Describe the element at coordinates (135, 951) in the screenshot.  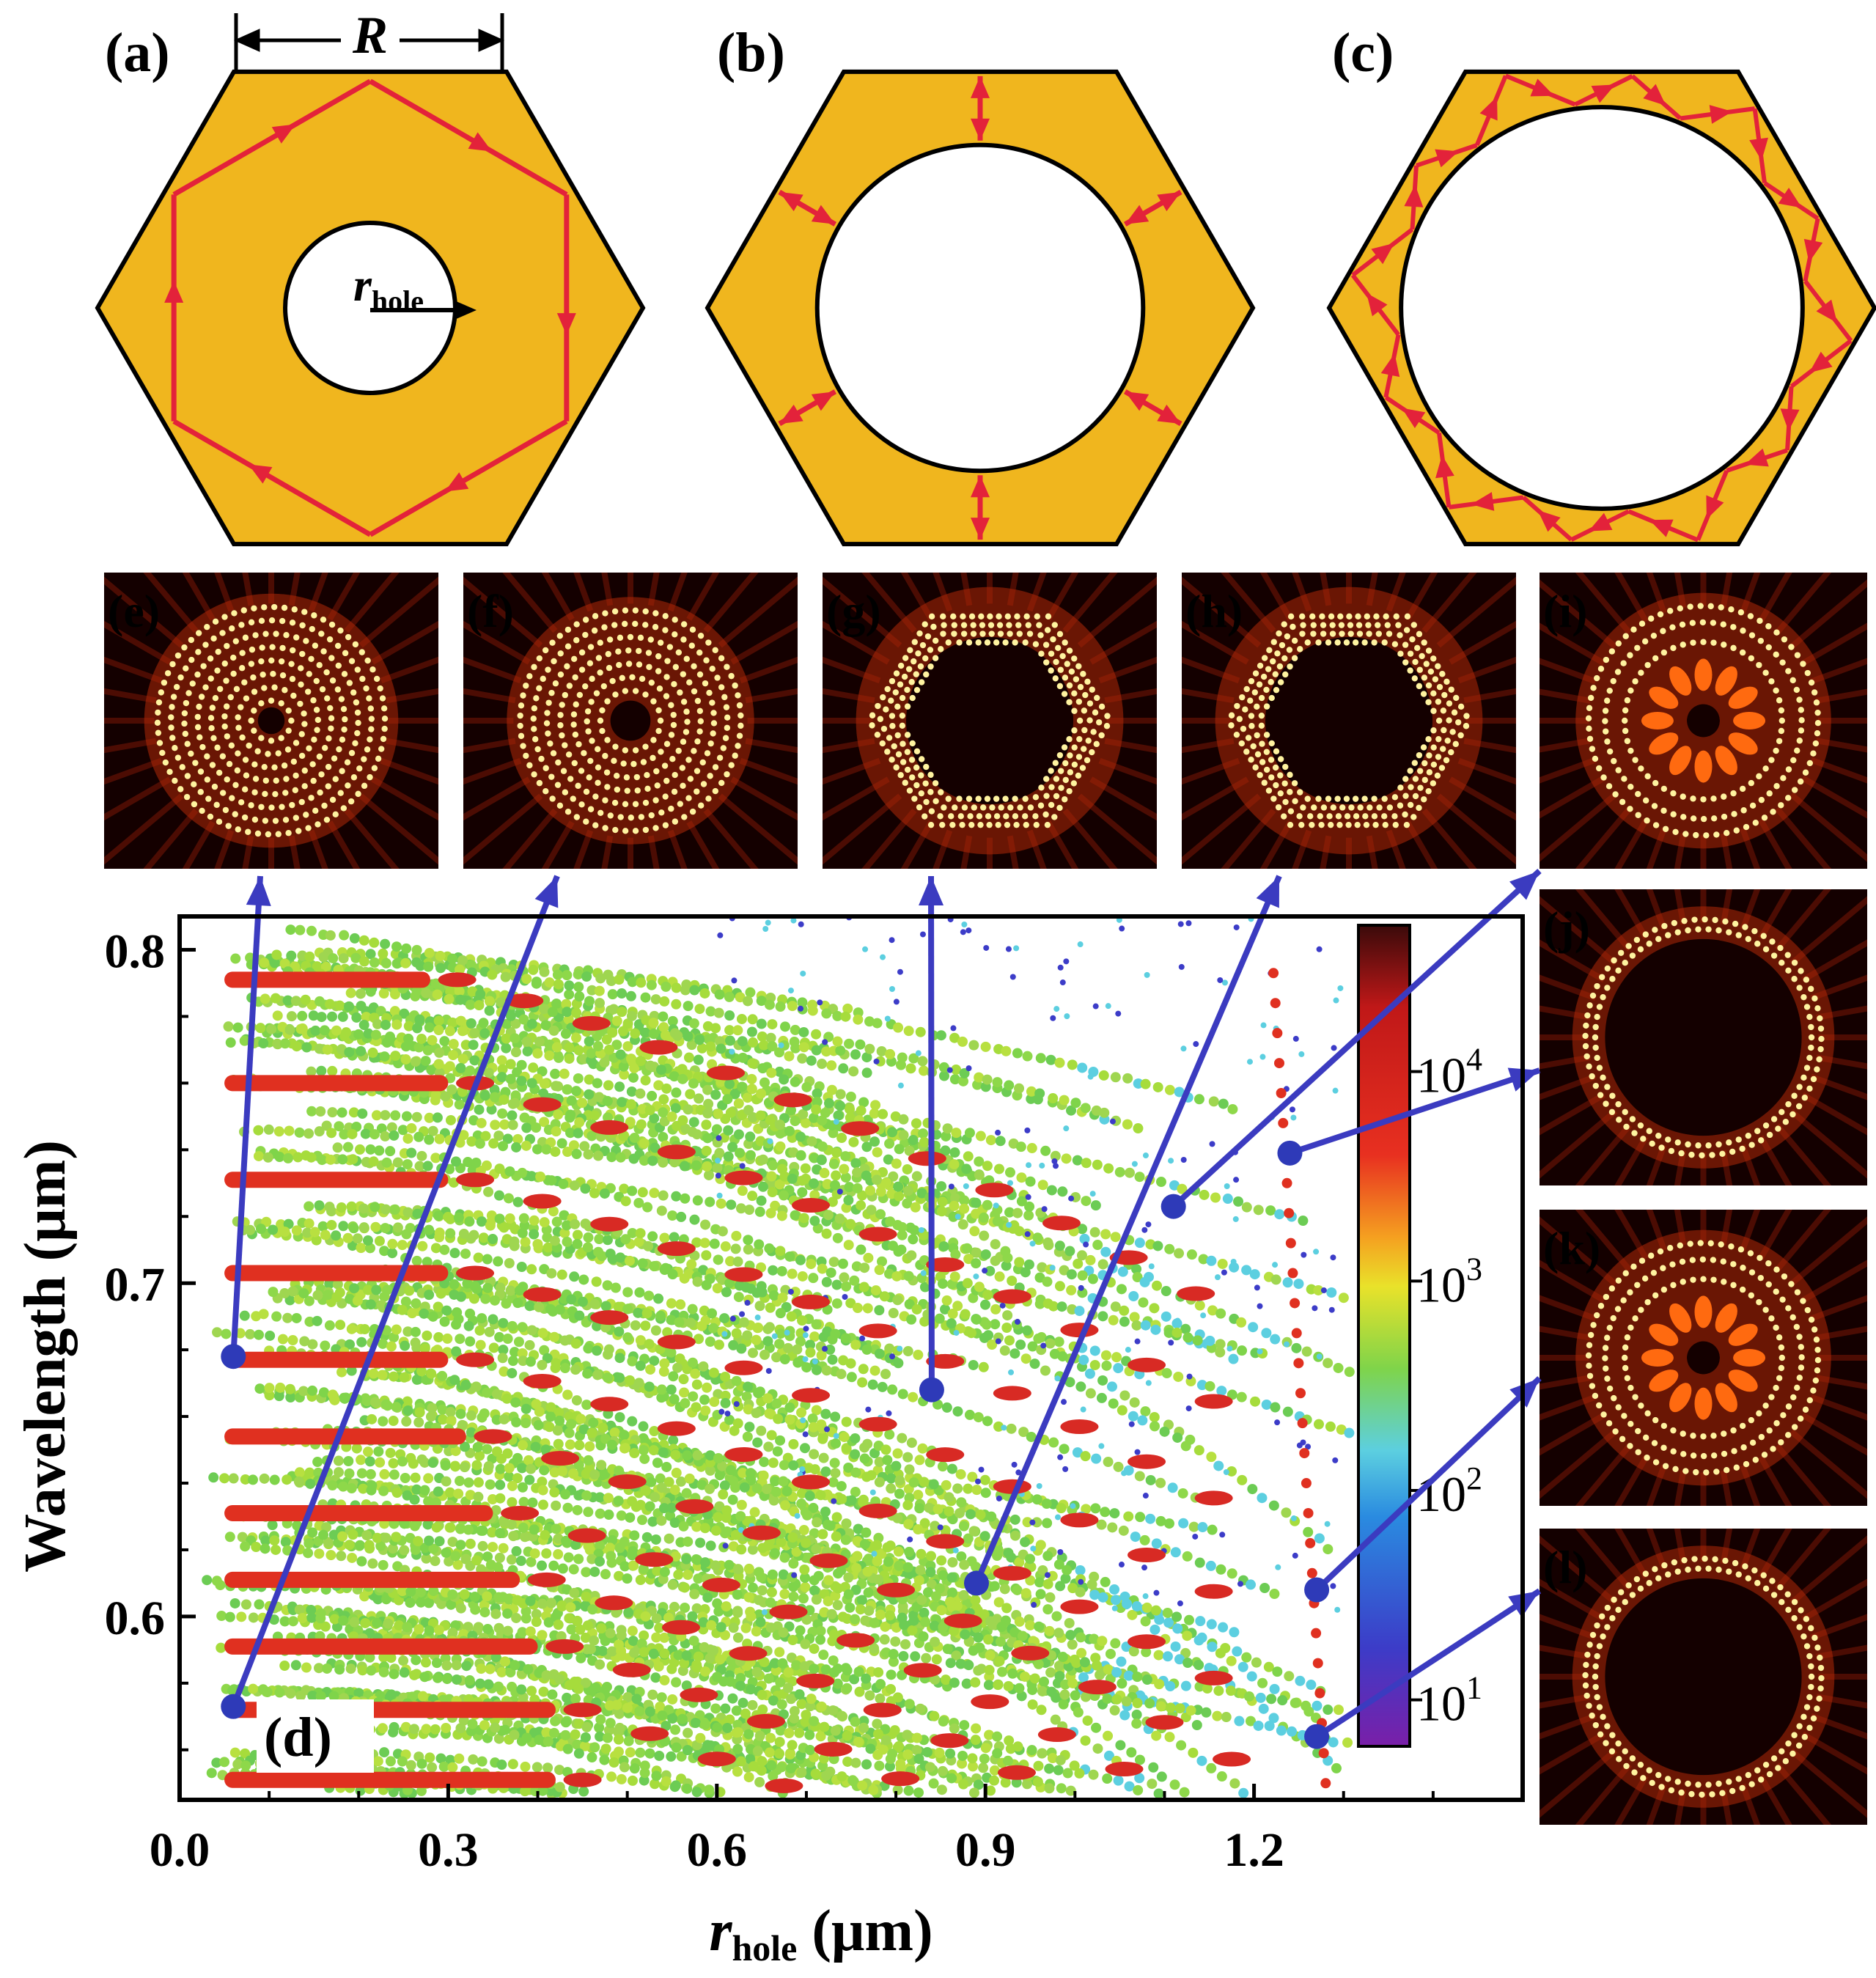
I see `y-tick-label: 0.8` at that location.